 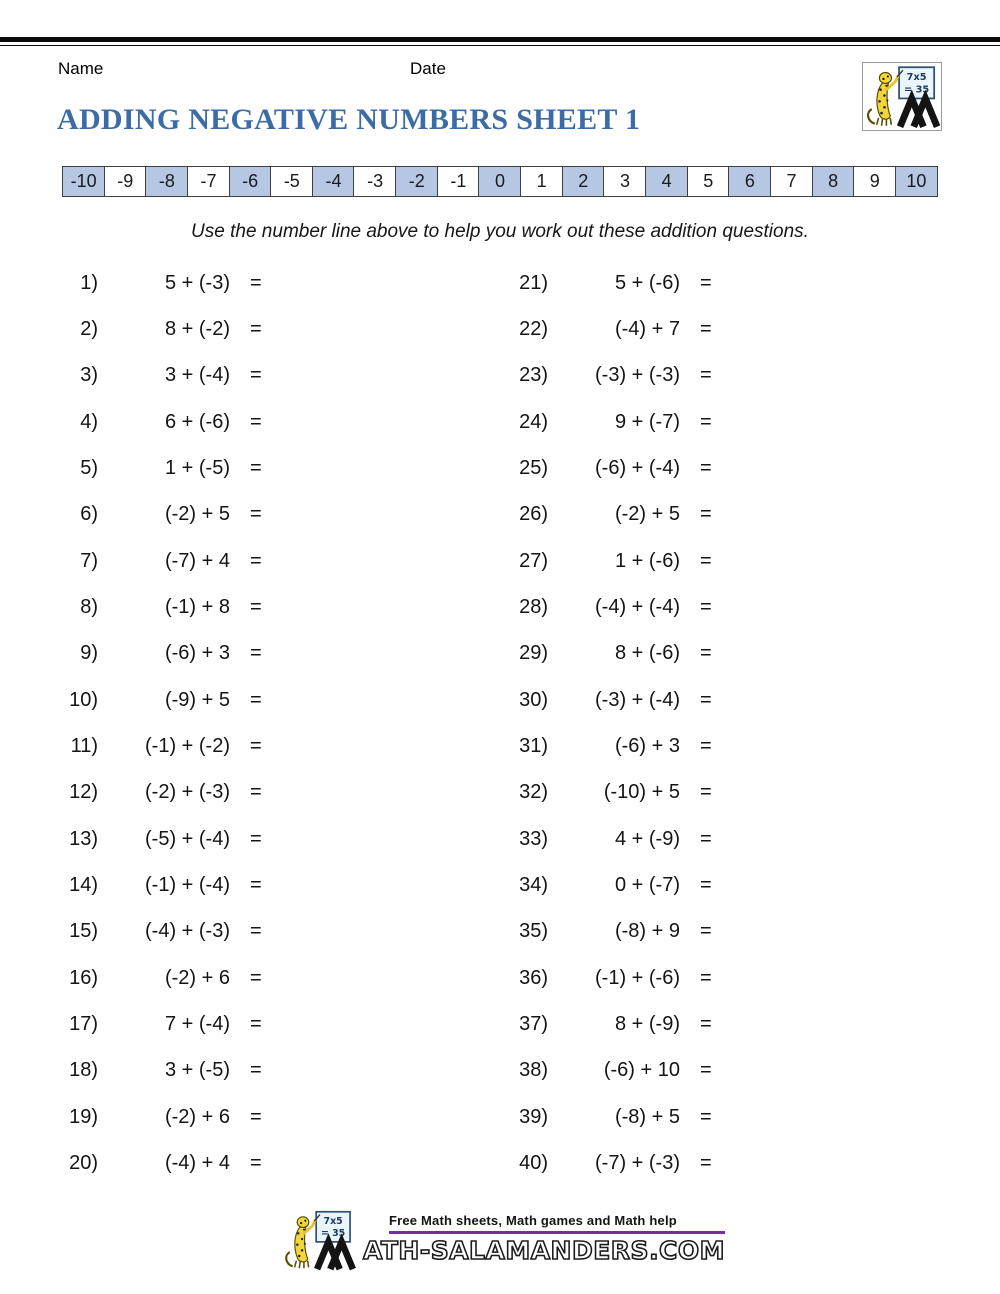 What do you see at coordinates (601, 1024) in the screenshot?
I see `question-row: 37) 8 + (-9) =` at bounding box center [601, 1024].